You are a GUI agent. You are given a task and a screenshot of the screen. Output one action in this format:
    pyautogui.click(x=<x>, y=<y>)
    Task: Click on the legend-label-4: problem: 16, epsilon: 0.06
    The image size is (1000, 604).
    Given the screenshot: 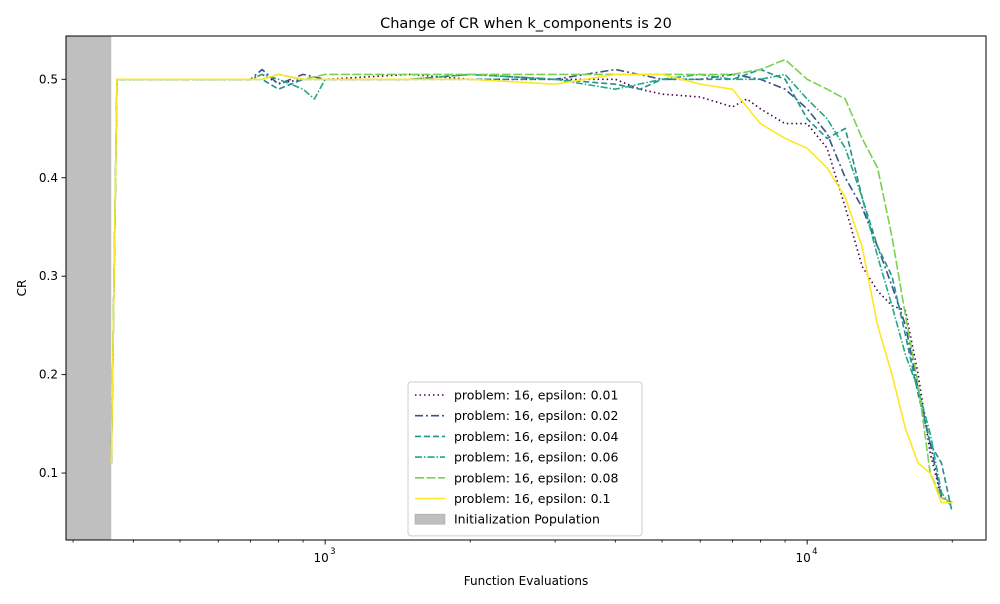 What is the action you would take?
    pyautogui.click(x=536, y=457)
    